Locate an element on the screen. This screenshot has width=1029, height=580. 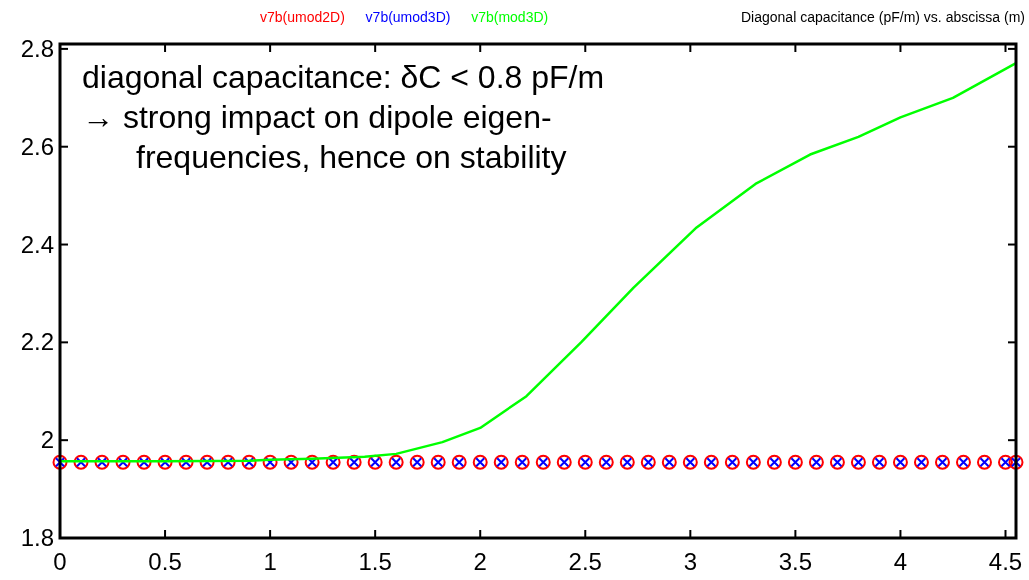
y-tick-label: 2.4 is located at coordinates (37, 244).